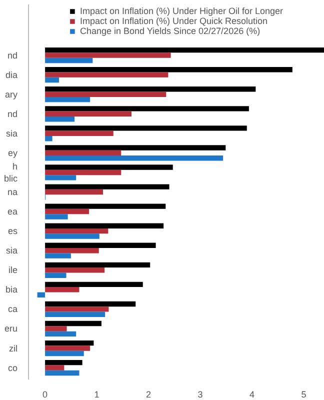 The image size is (324, 400). Describe the element at coordinates (11, 94) in the screenshot. I see `y-tick-label: ary` at that location.